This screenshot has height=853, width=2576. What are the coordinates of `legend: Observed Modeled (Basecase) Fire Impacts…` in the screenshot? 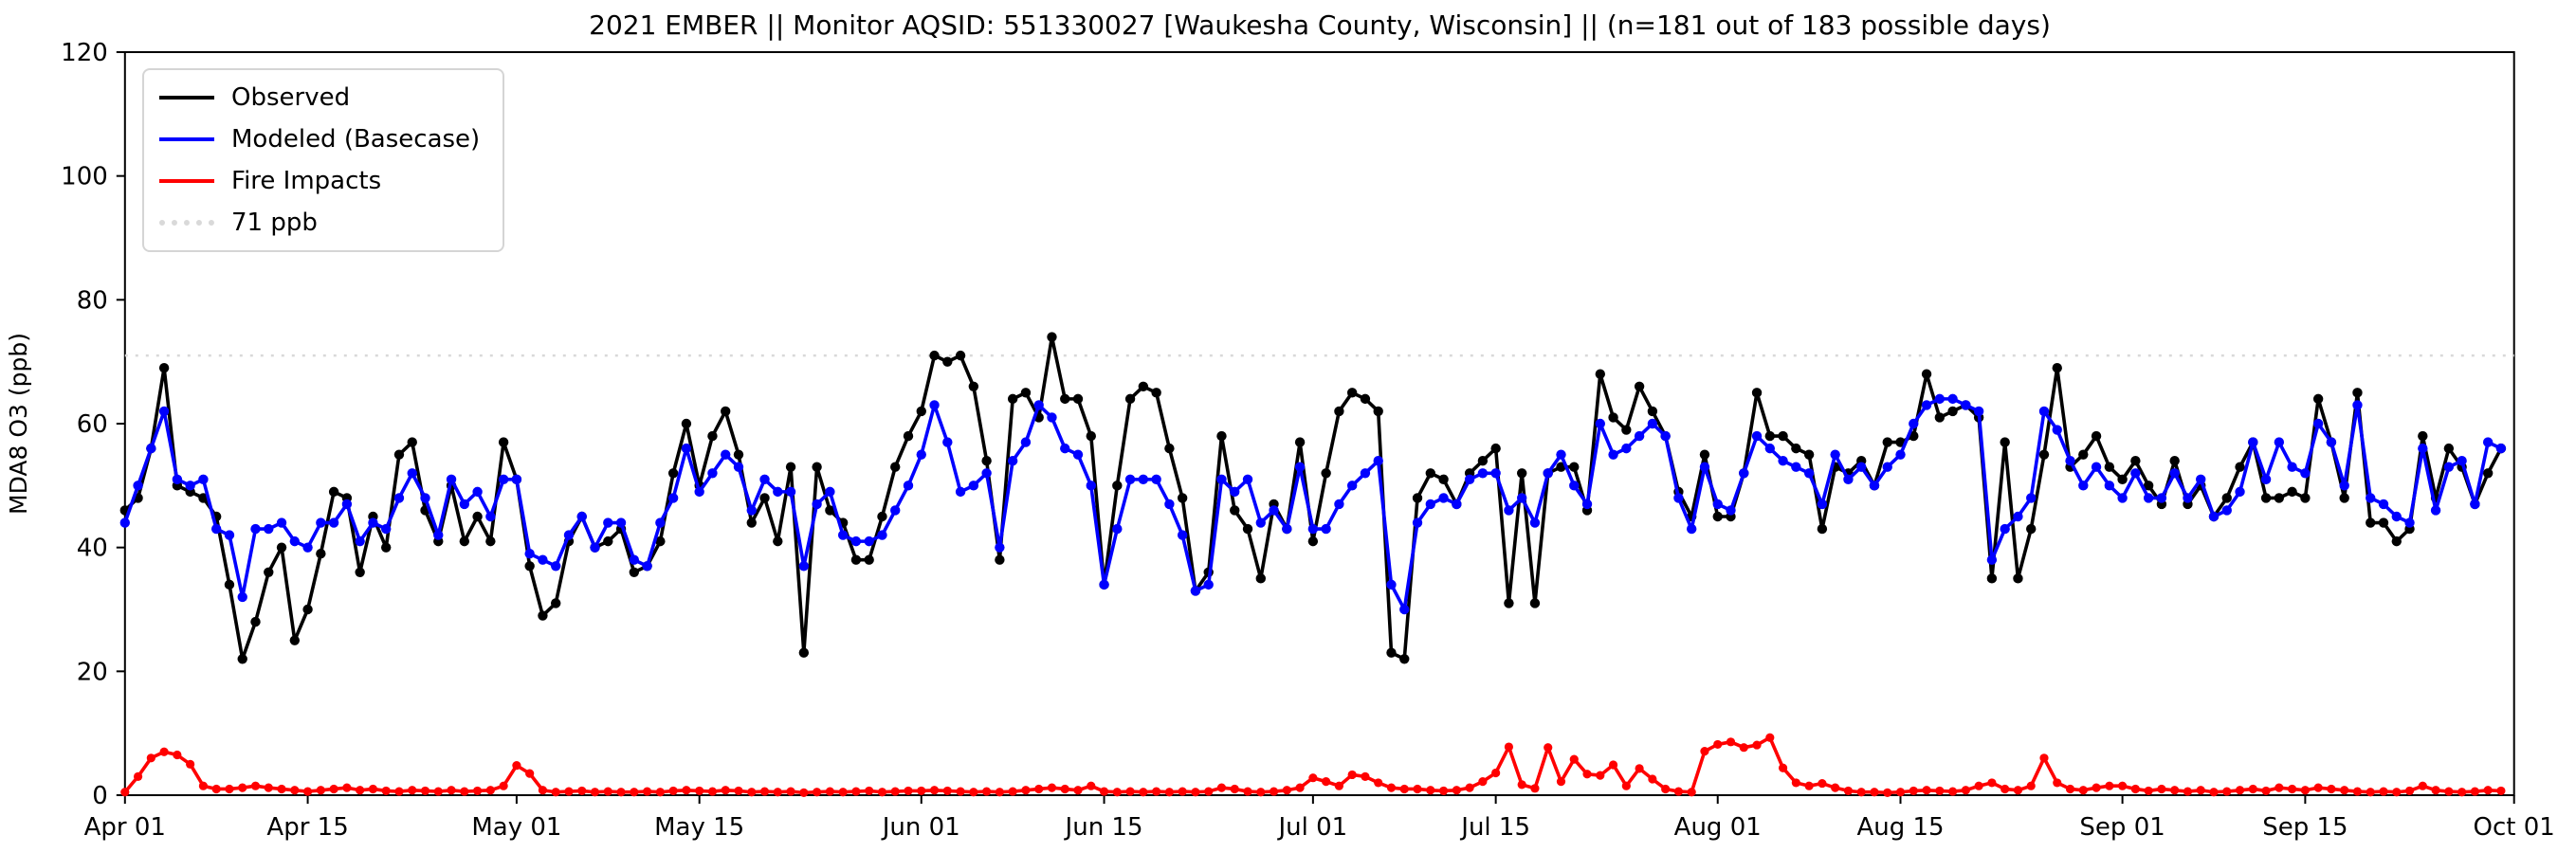 It's located at (323, 160).